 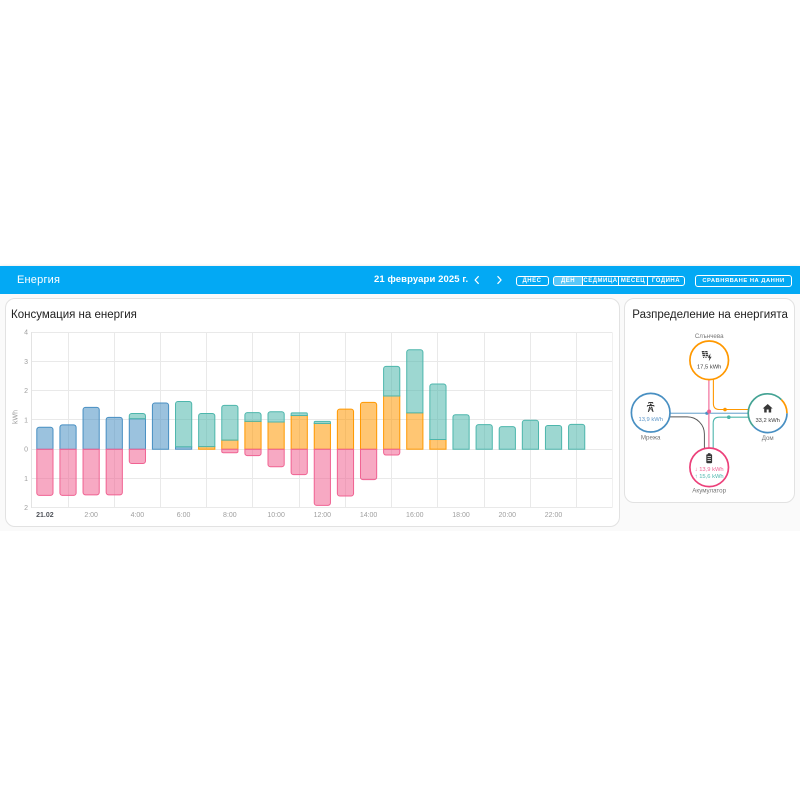 What do you see at coordinates (322, 515) in the screenshot?
I see `svg-text: 12:00` at bounding box center [322, 515].